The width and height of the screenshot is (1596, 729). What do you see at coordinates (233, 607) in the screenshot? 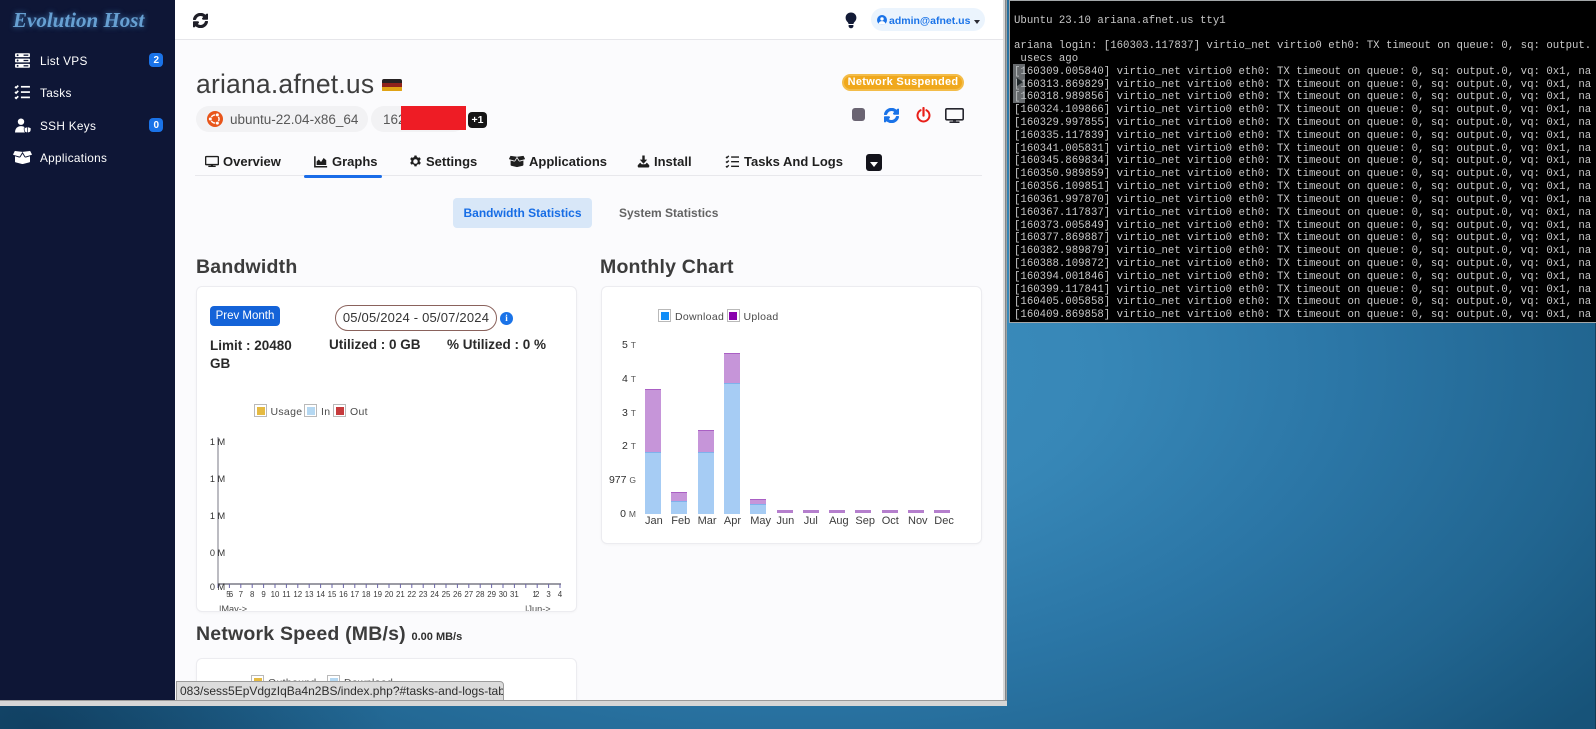
I see `svg-text: |May->` at bounding box center [233, 607].